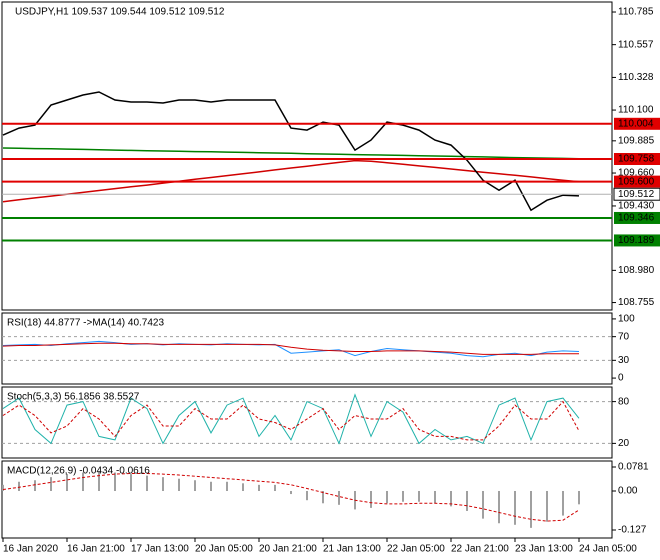 The image size is (660, 560). I want to click on y-tick-label: 110.557, so click(636, 44).